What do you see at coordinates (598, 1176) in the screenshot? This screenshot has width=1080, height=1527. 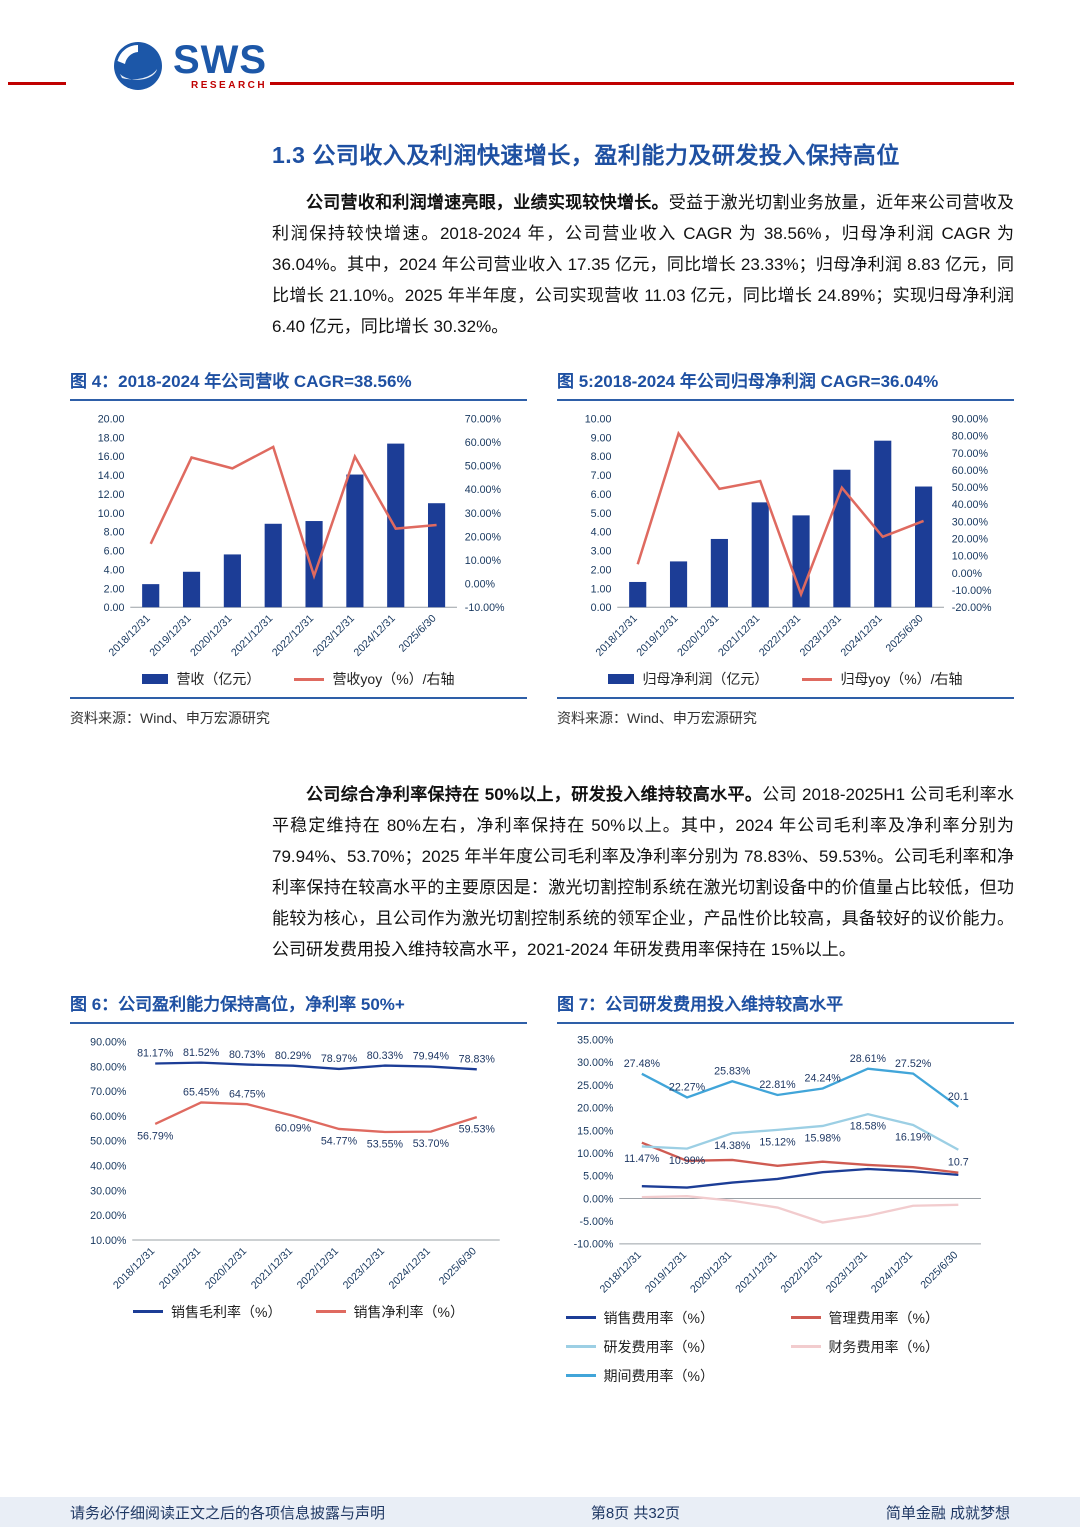 I see `svg-text: 5.00%` at bounding box center [598, 1176].